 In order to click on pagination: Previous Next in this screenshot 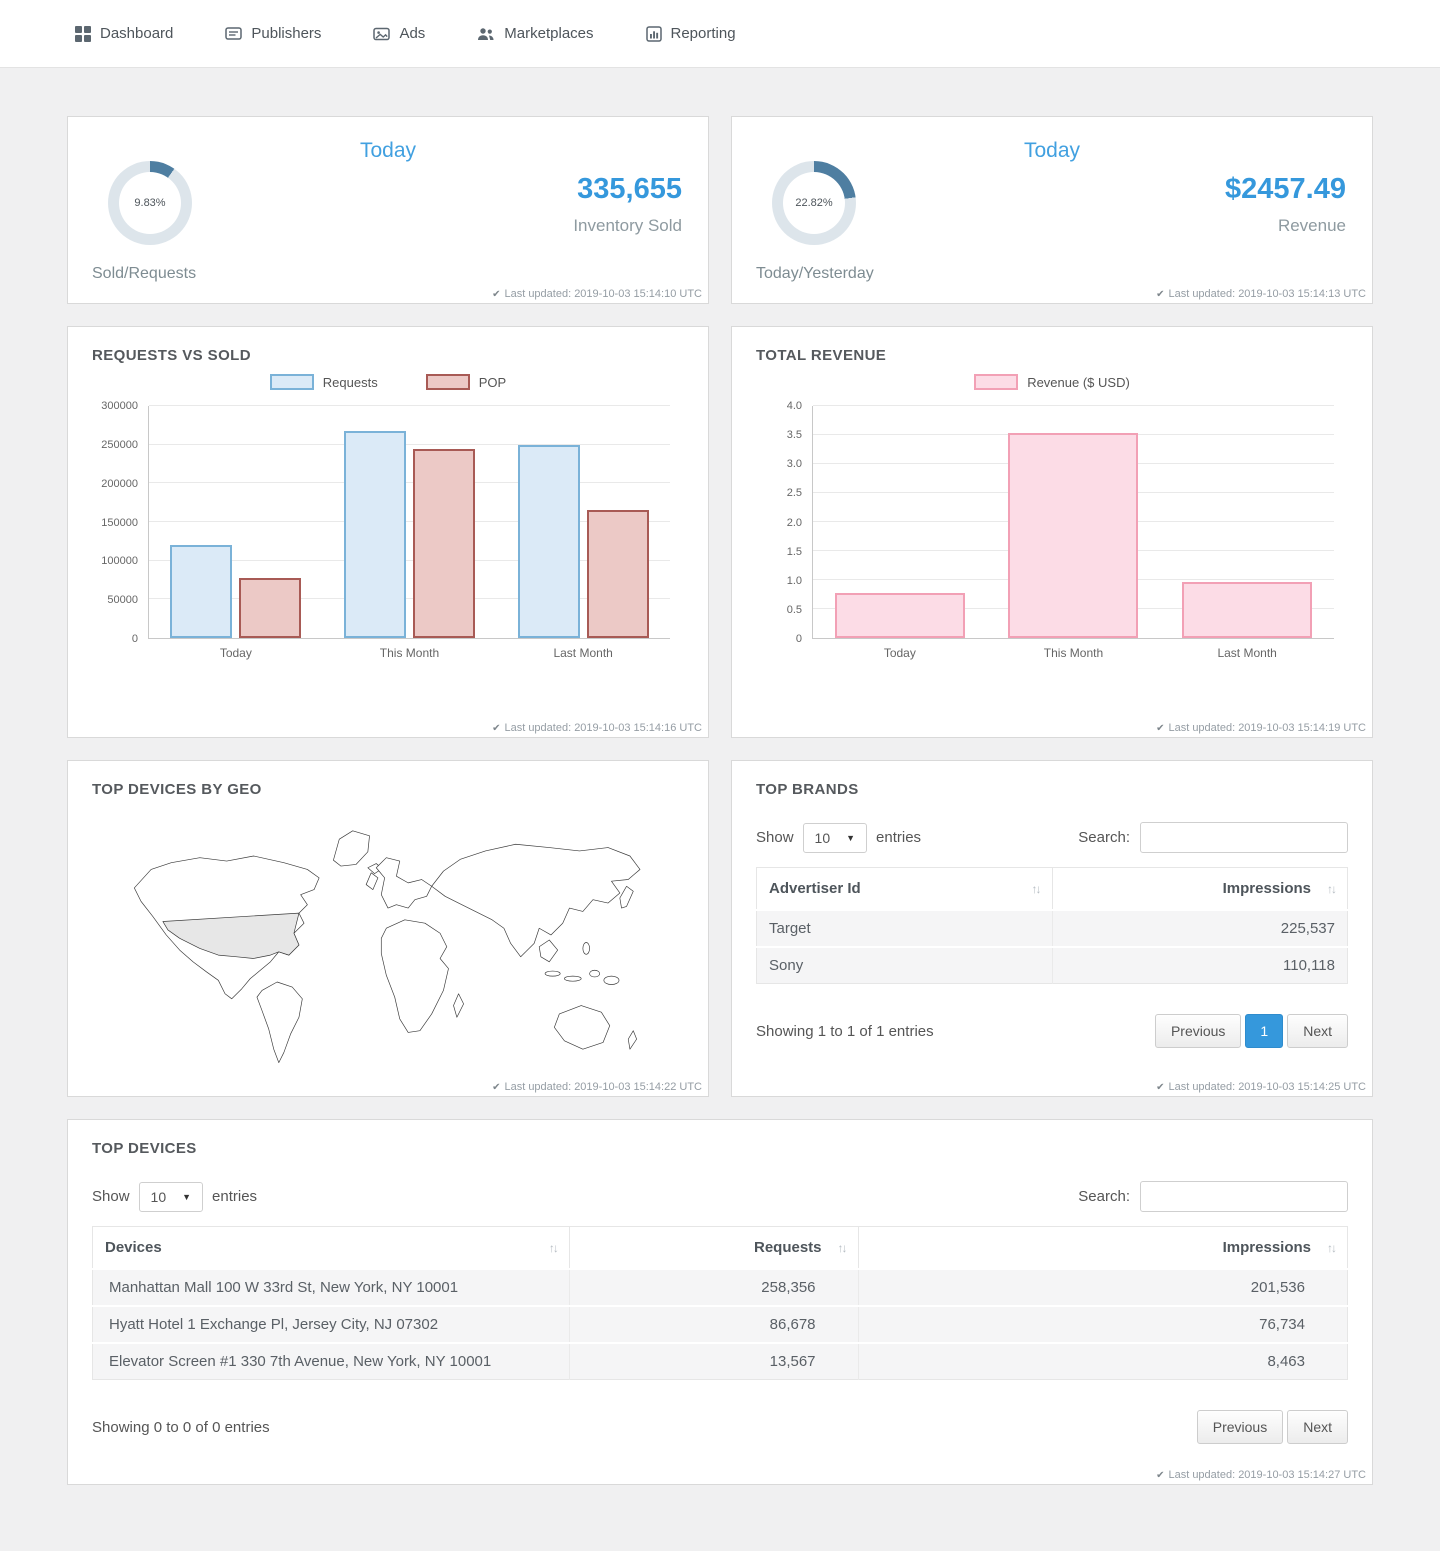, I will do `click(1272, 1427)`.